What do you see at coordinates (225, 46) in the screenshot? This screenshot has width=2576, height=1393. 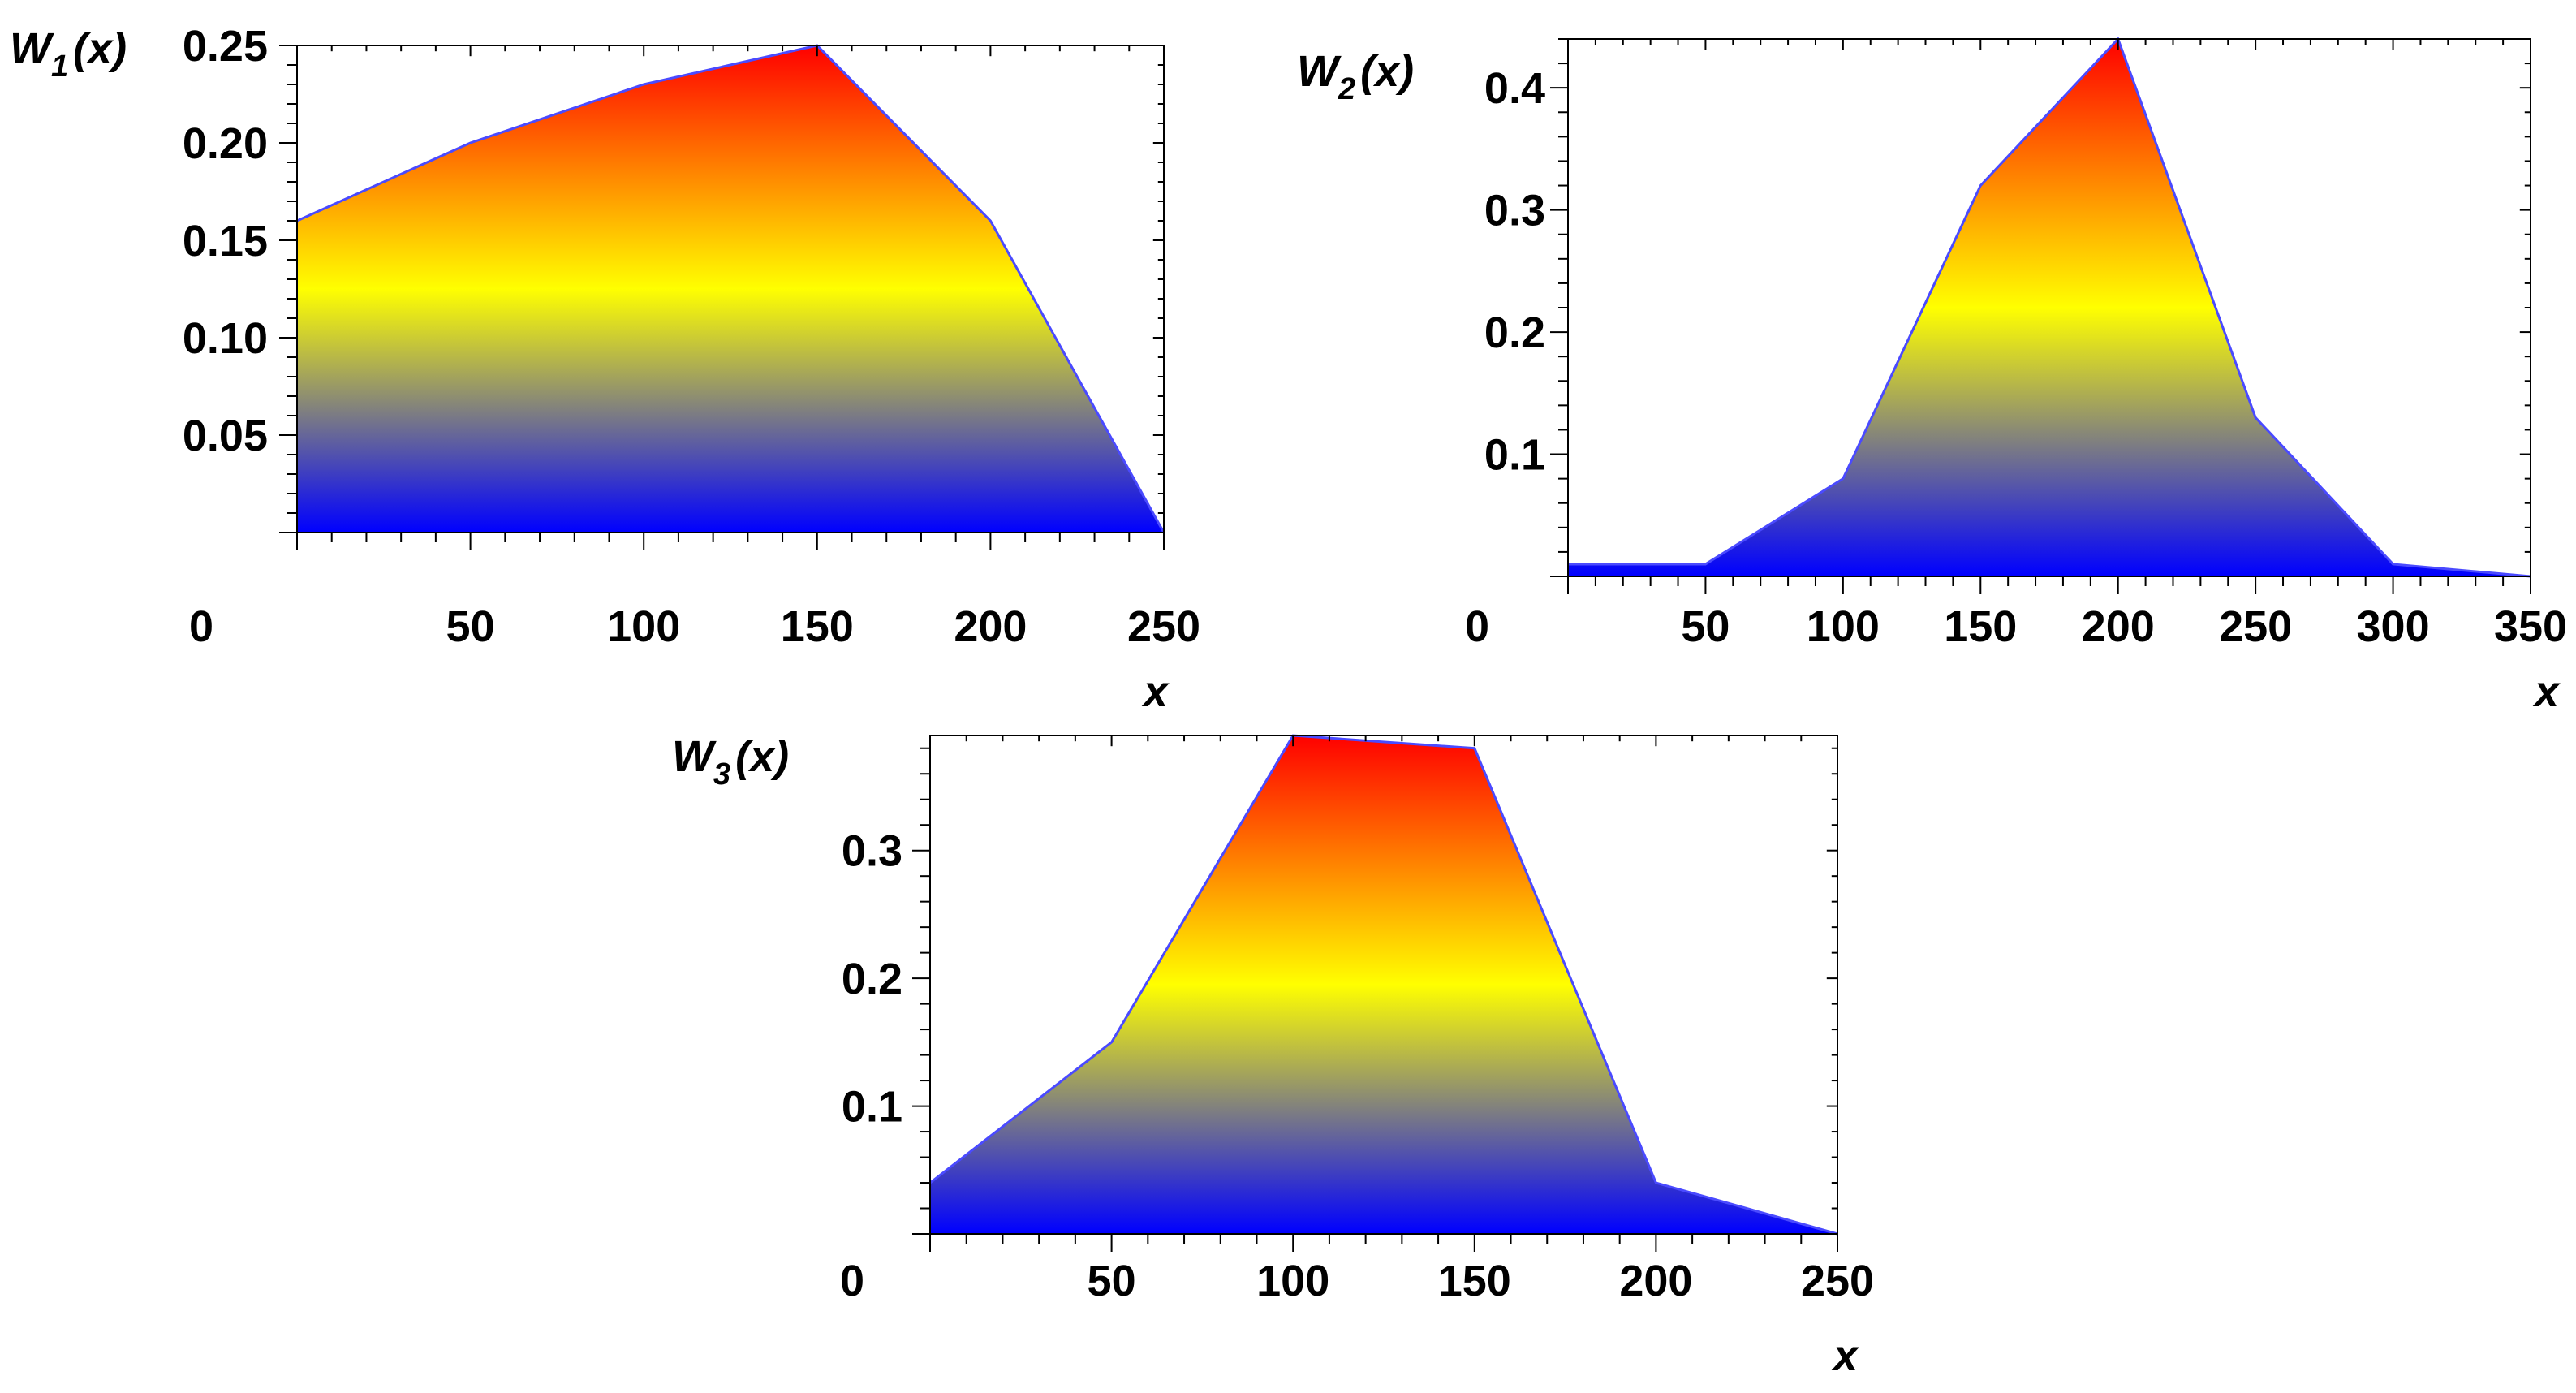 I see `y-tick-label: 0.25` at bounding box center [225, 46].